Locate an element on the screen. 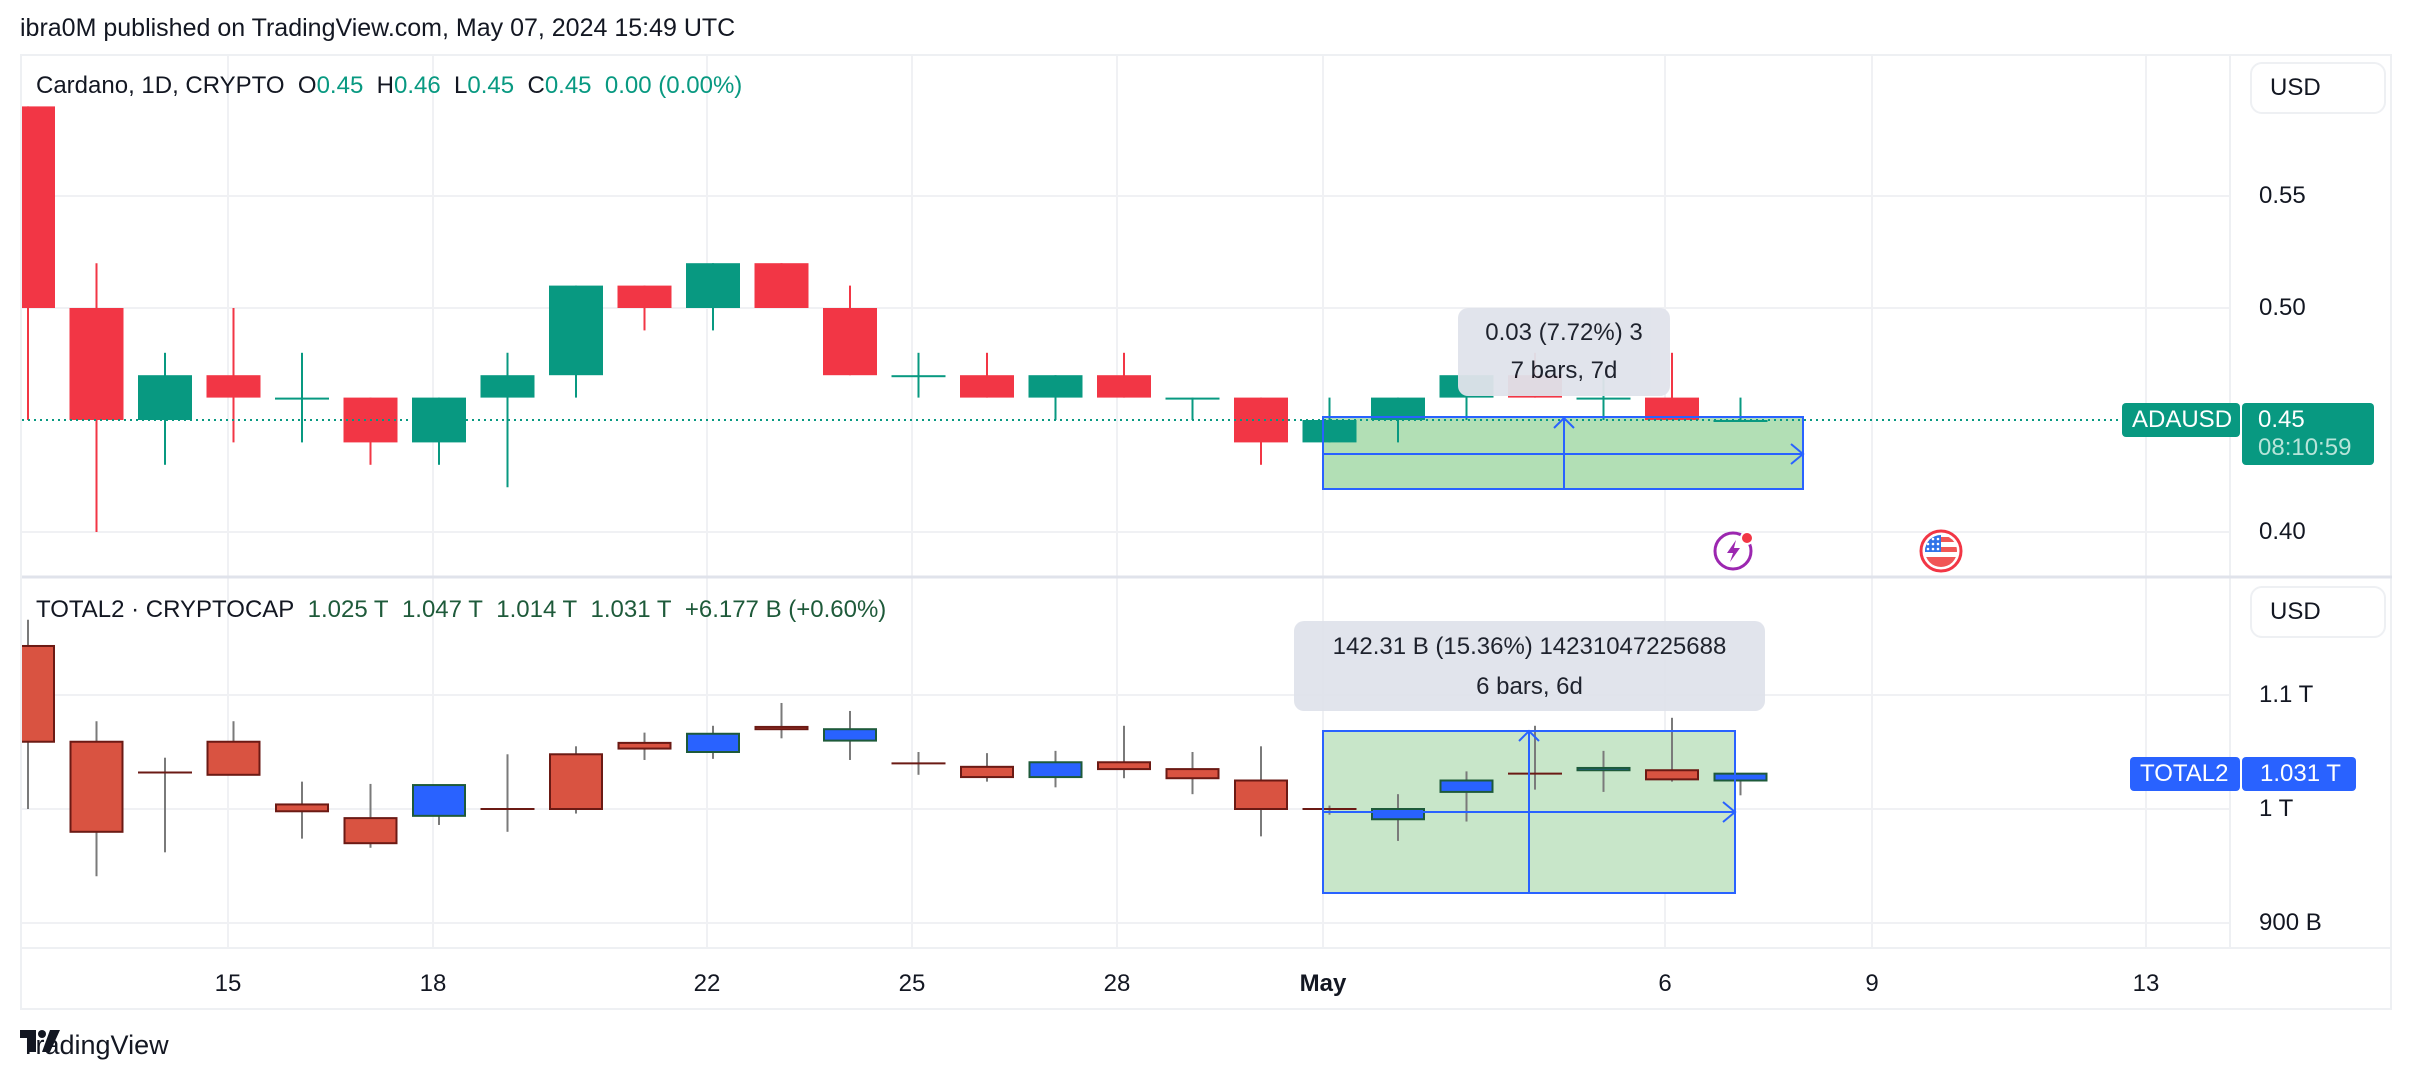  total2-high: 1.047 T is located at coordinates (442, 609).